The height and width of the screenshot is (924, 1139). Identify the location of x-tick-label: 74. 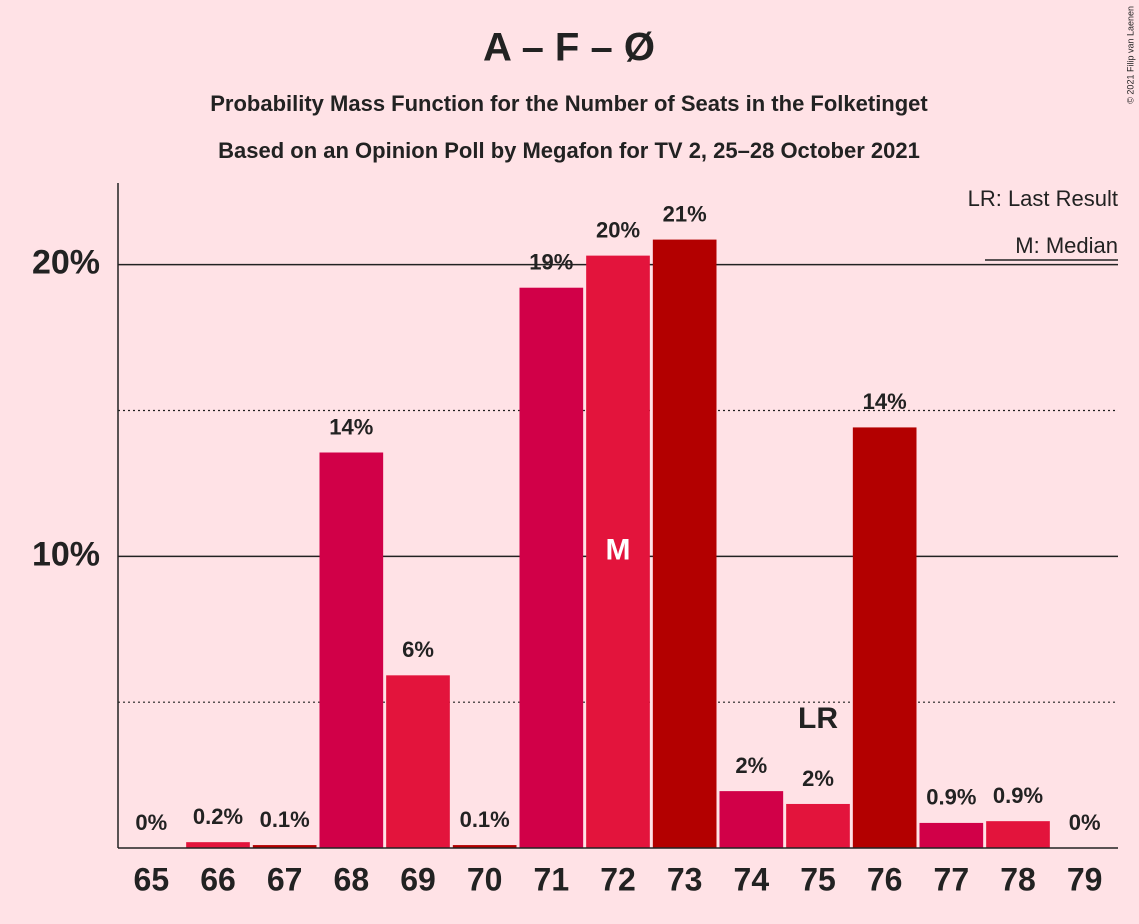
(752, 879).